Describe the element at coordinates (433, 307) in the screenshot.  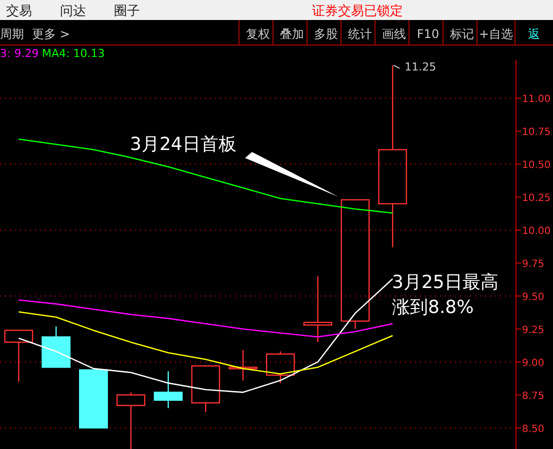
I see `annotation: 涨到8.8%` at that location.